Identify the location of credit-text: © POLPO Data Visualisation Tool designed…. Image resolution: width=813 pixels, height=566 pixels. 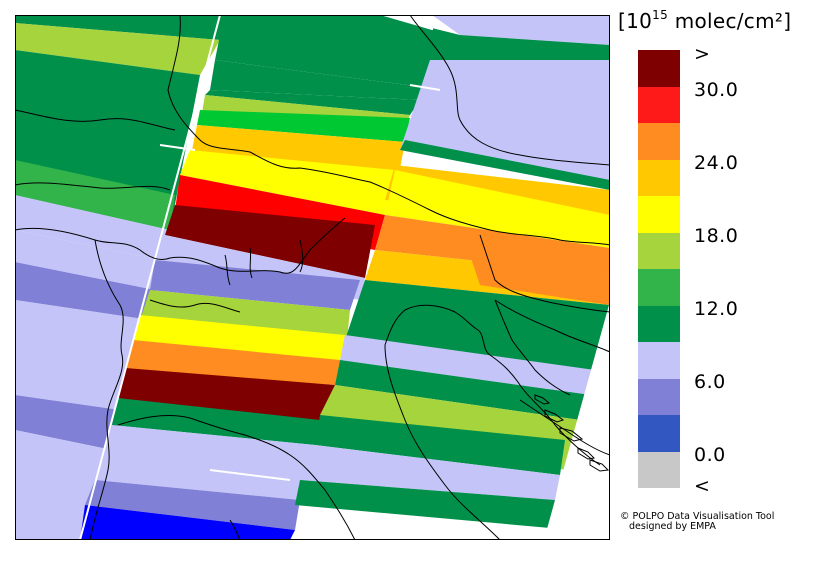
(697, 522).